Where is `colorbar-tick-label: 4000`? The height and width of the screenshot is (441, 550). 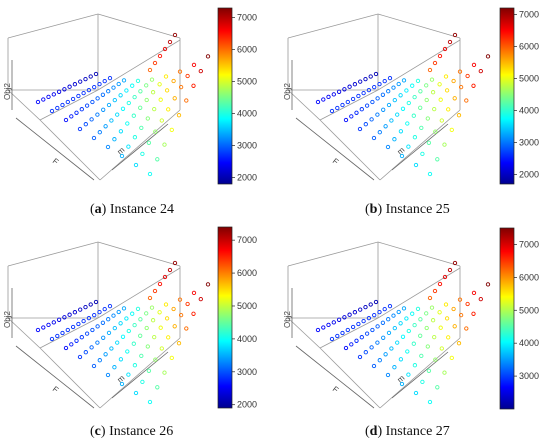
colorbar-tick-label: 4000 is located at coordinates (529, 110).